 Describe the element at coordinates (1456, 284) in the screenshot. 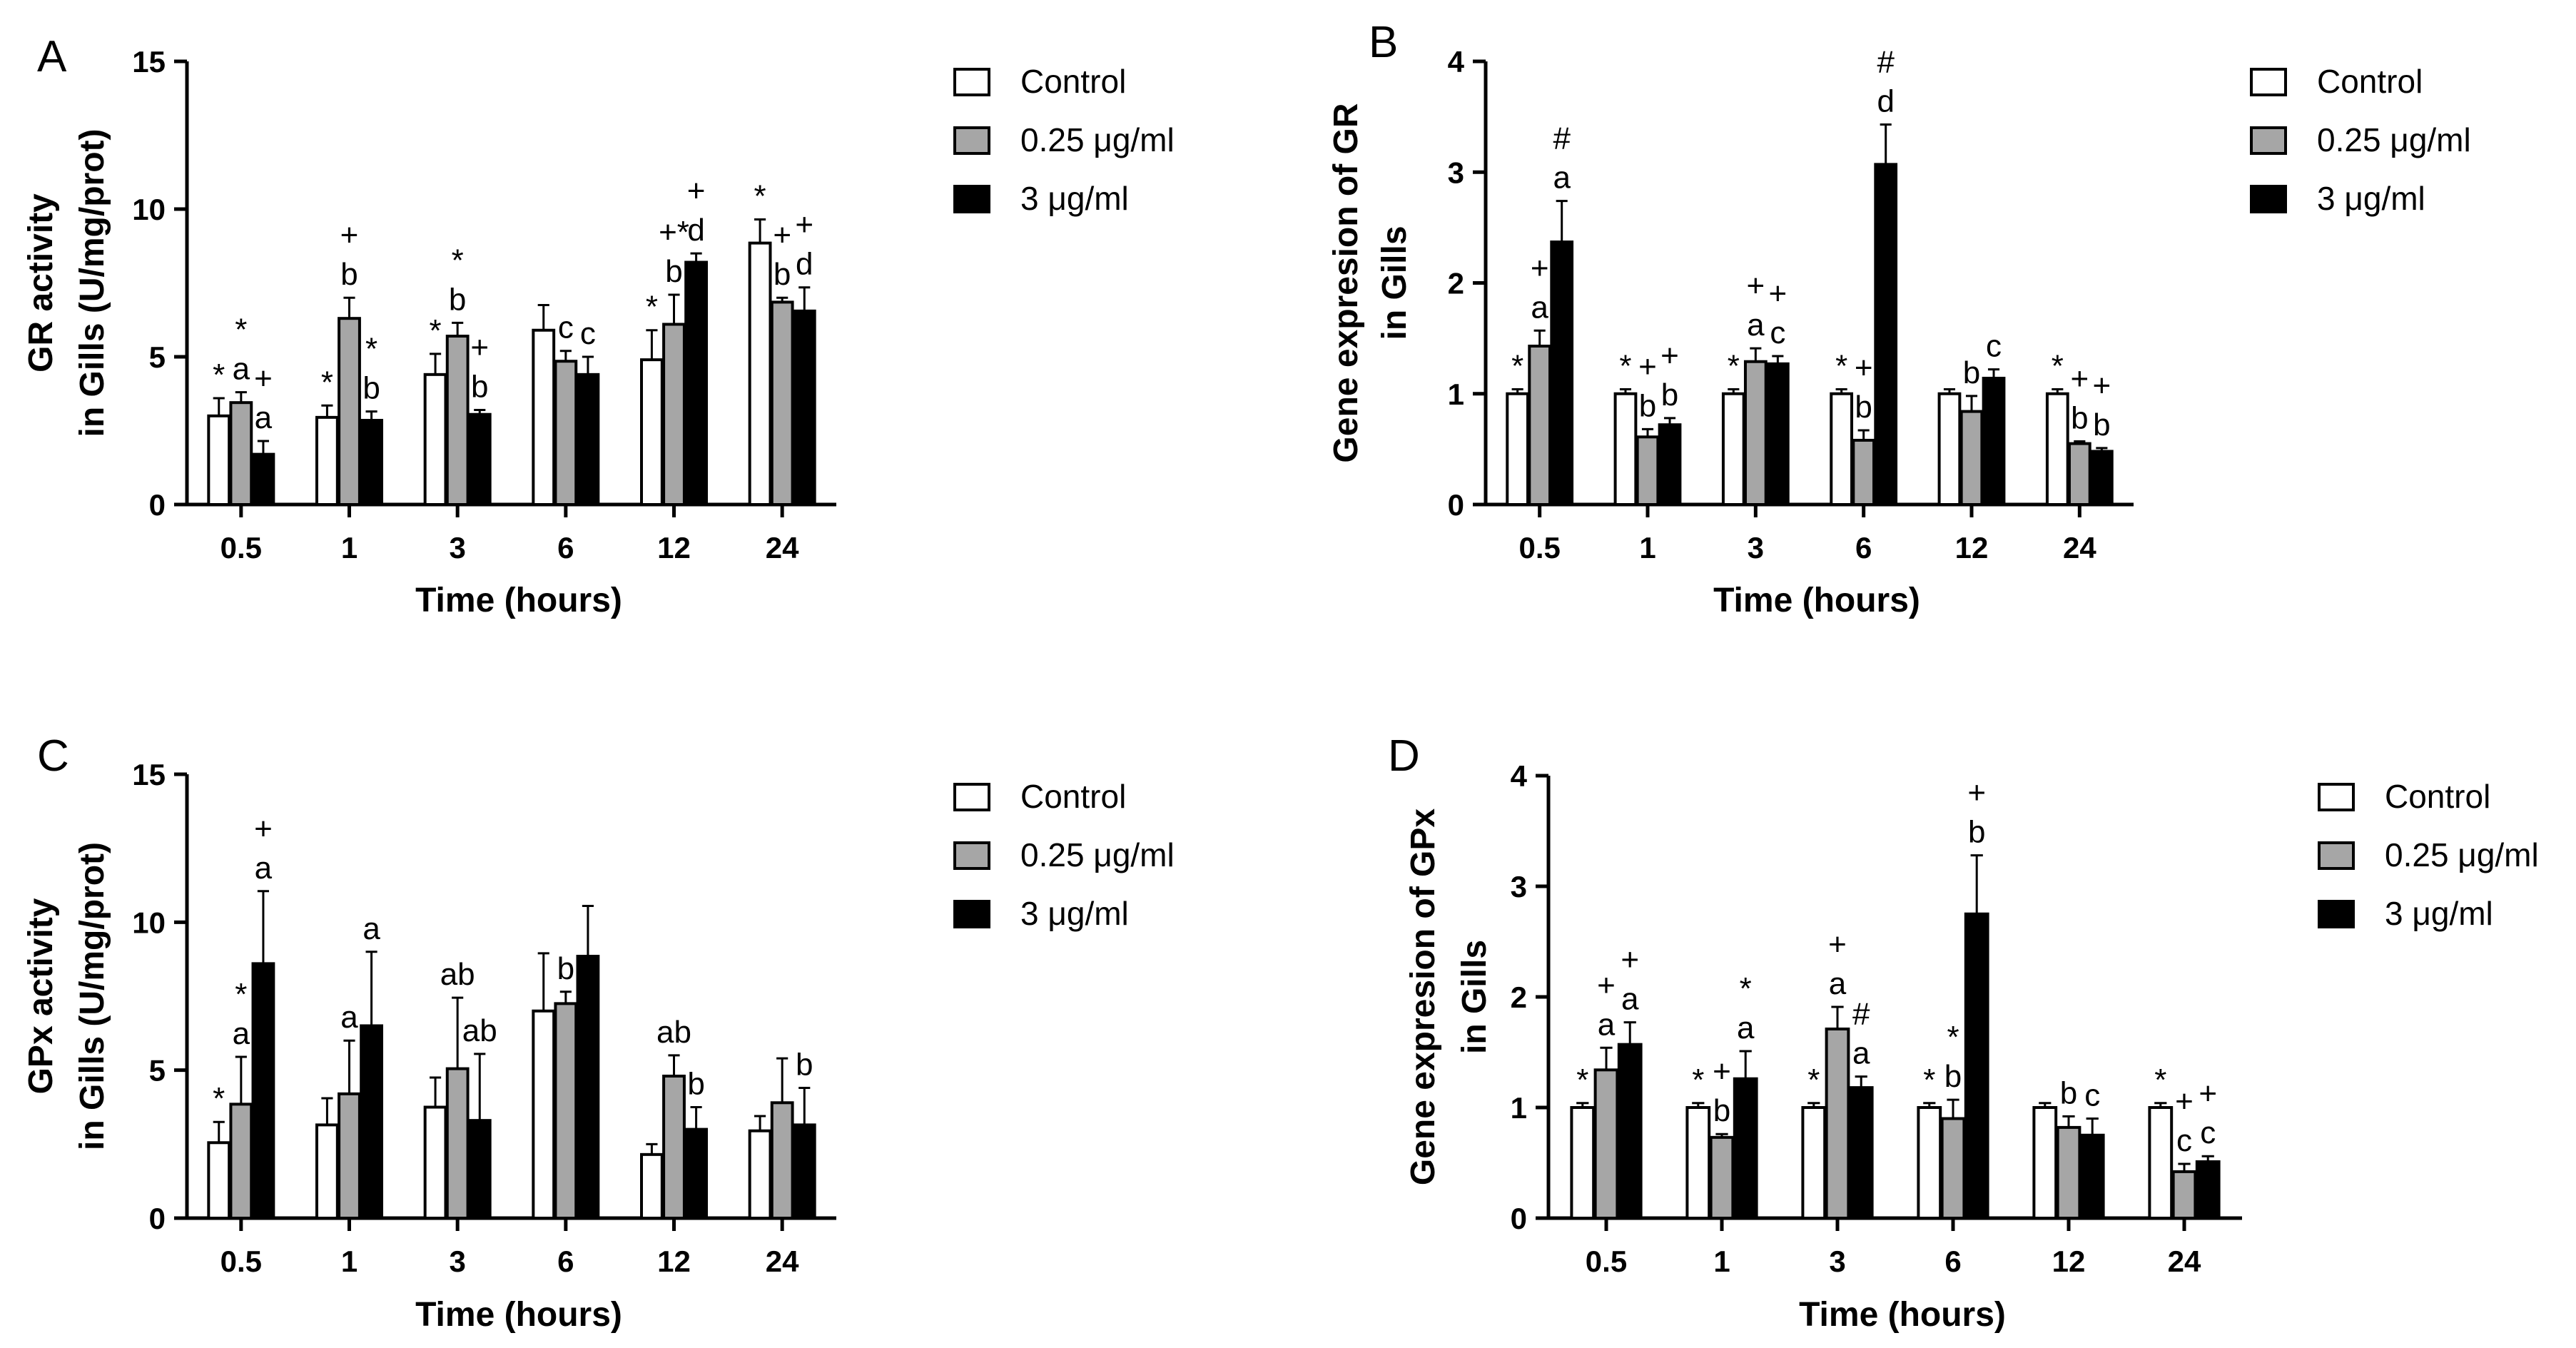

I see `y-tick-label: 2` at that location.